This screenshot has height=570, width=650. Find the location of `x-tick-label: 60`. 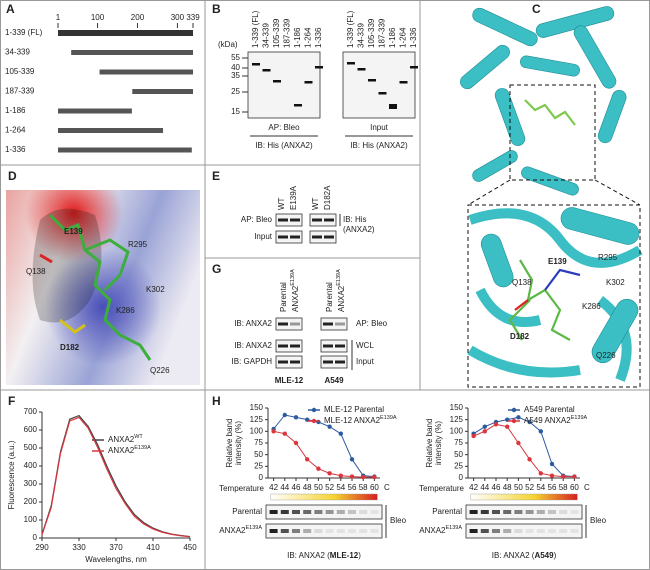

x-tick-label: 60 is located at coordinates (574, 487).